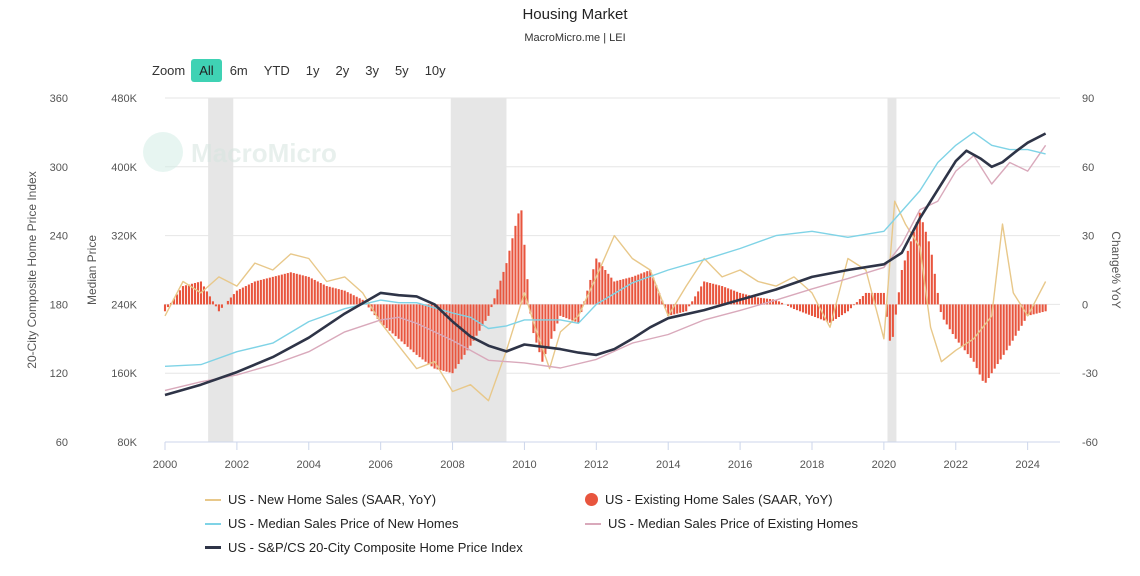 The width and height of the screenshot is (1140, 576). What do you see at coordinates (740, 465) in the screenshot?
I see `x-tick-label: 2016` at bounding box center [740, 465].